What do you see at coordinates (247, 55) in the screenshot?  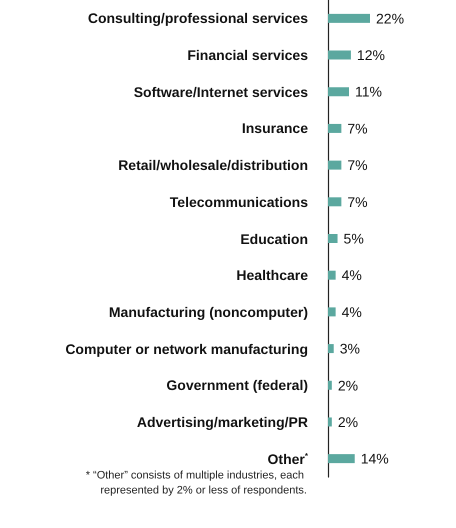 I see `y-tick-label: Financial services` at bounding box center [247, 55].